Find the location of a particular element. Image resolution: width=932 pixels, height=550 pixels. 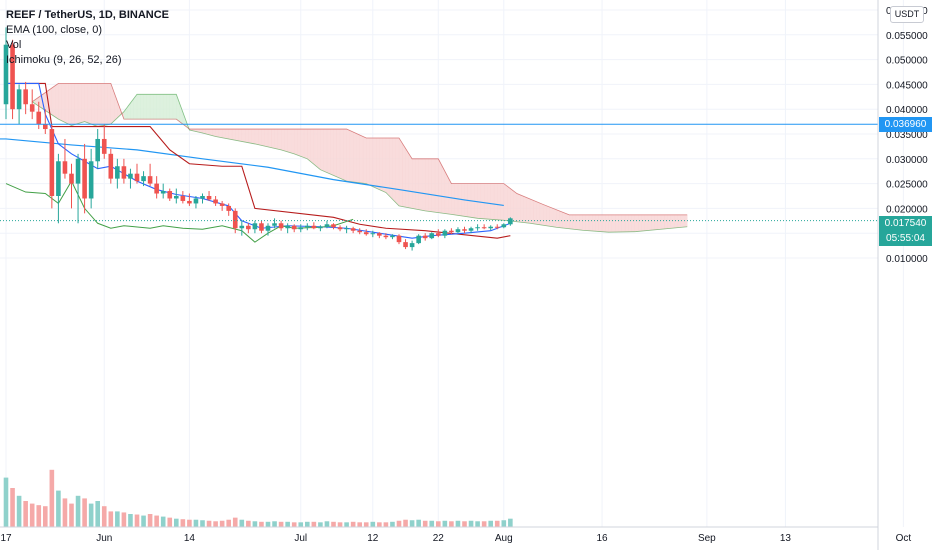

vol-legend: Vol is located at coordinates (14, 45).